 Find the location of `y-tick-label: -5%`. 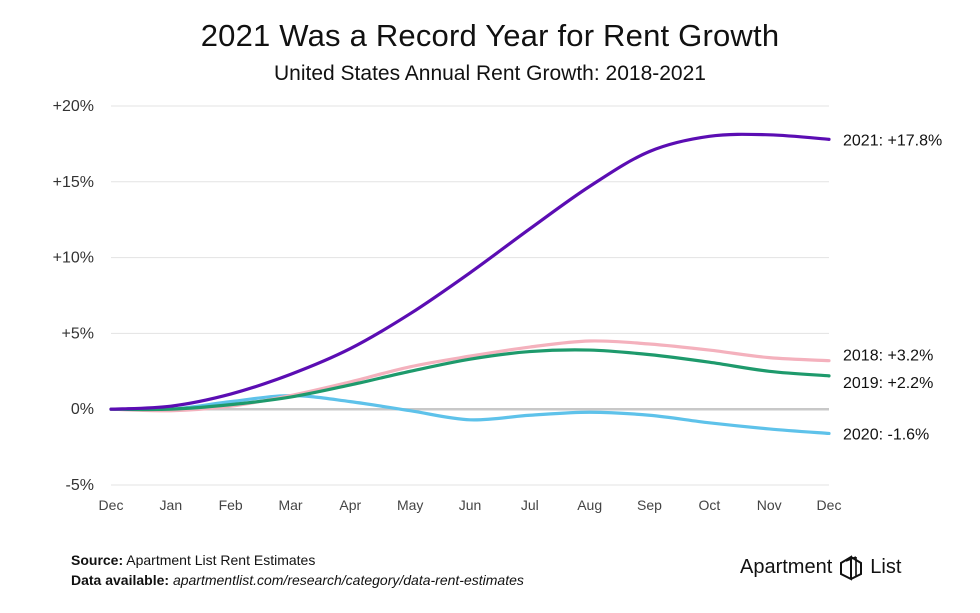

y-tick-label: -5% is located at coordinates (80, 485).